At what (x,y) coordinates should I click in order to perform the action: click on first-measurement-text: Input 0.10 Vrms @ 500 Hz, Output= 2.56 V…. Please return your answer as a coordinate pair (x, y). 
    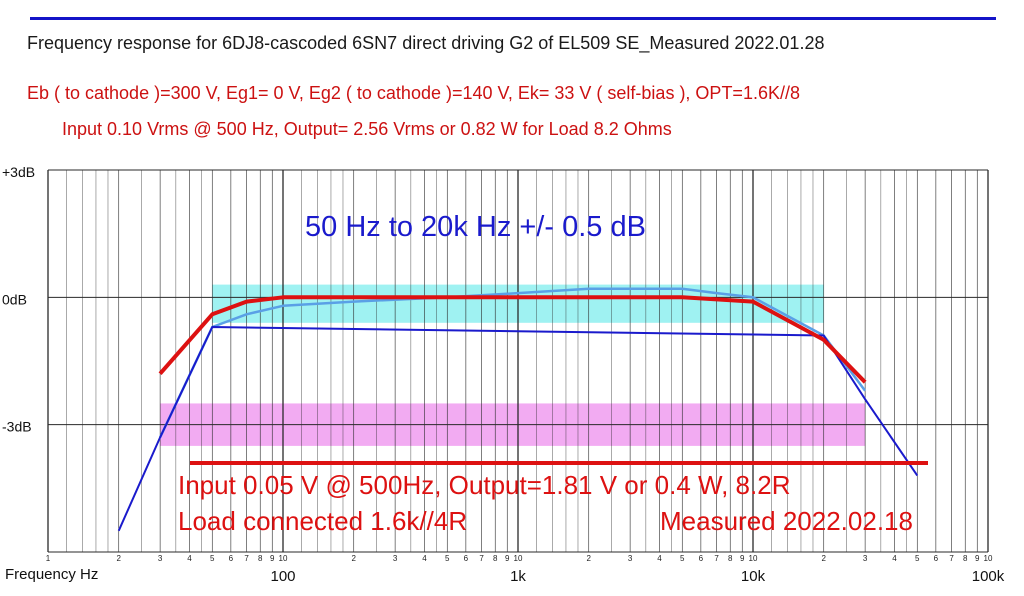
    Looking at the image, I should click on (367, 129).